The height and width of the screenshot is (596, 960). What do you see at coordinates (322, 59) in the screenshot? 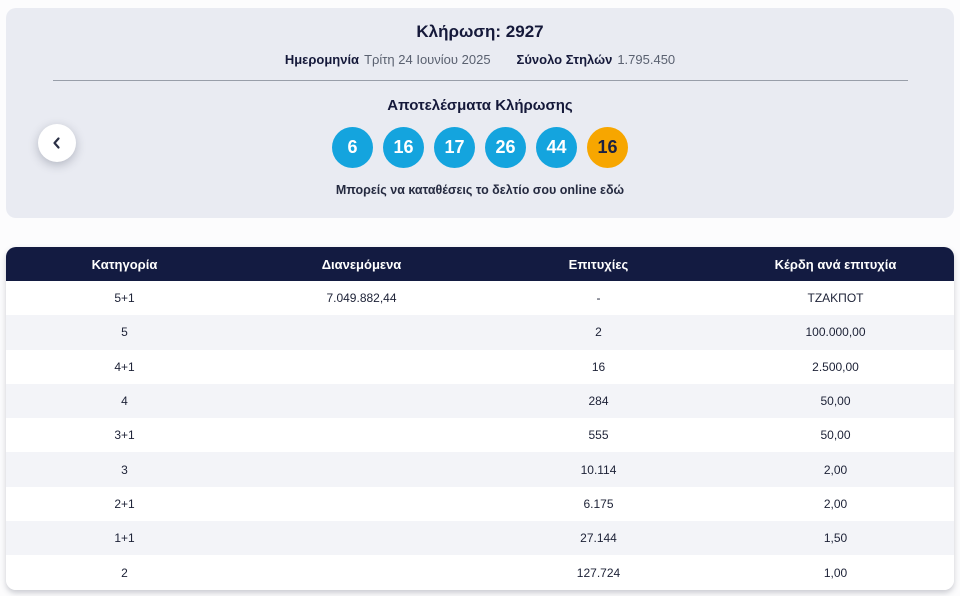
I see `draw-date-label: Ημερομηνία` at bounding box center [322, 59].